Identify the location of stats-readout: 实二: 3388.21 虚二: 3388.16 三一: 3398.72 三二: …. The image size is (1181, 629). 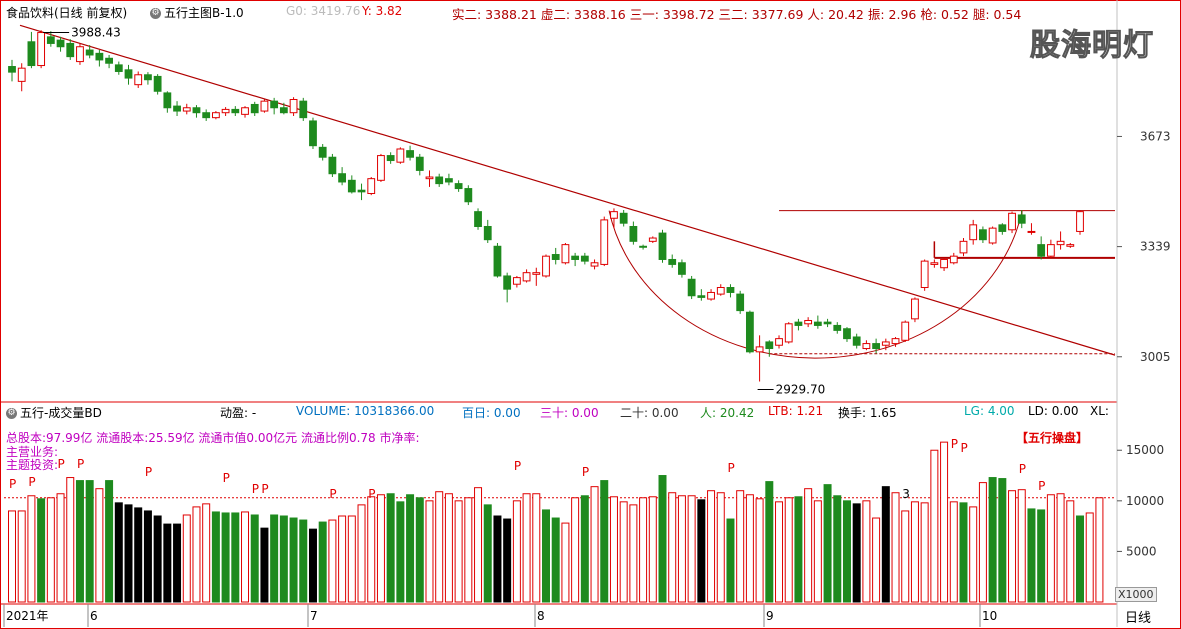
(737, 14).